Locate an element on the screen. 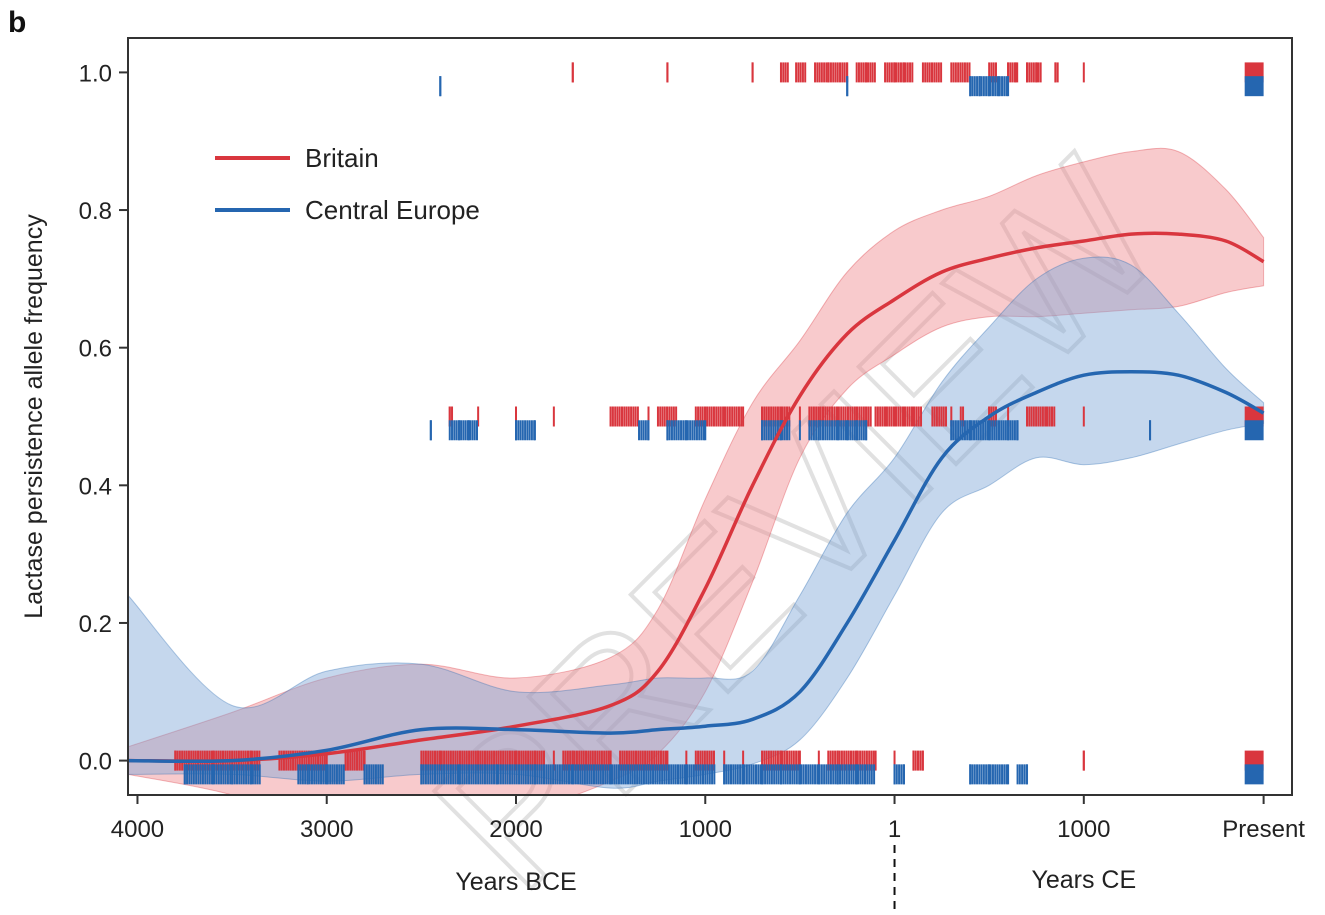 The width and height of the screenshot is (1325, 915). x-tick-label: 2000 is located at coordinates (515, 829).